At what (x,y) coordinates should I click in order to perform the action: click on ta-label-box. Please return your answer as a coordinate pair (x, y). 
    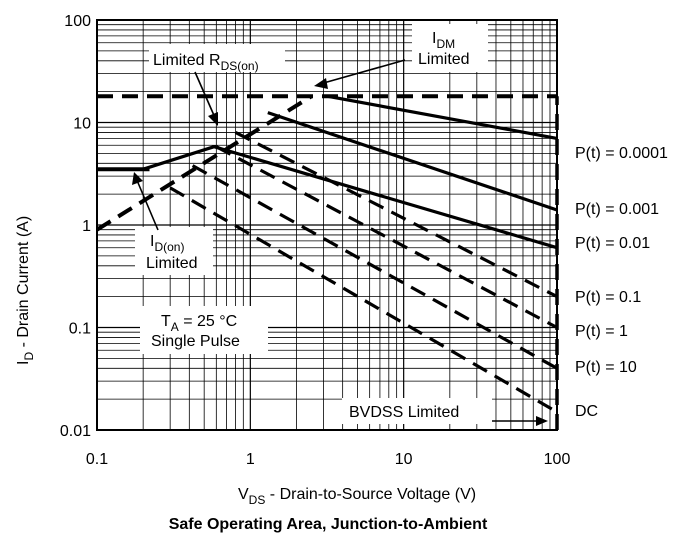
    Looking at the image, I should click on (204, 330).